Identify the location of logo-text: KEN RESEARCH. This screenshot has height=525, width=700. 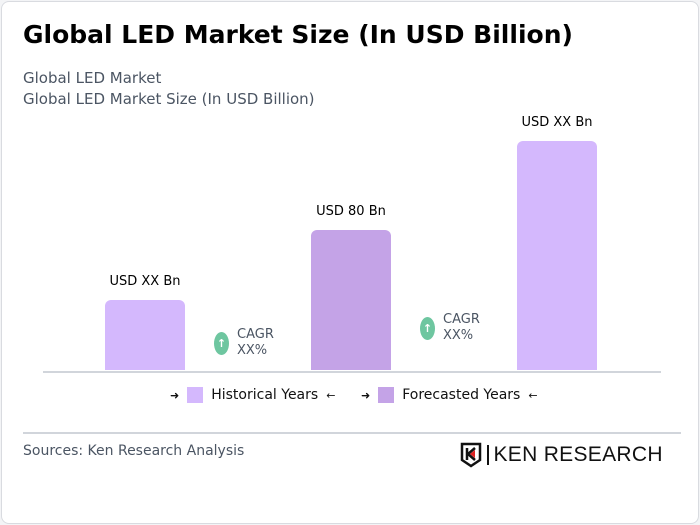
(578, 454).